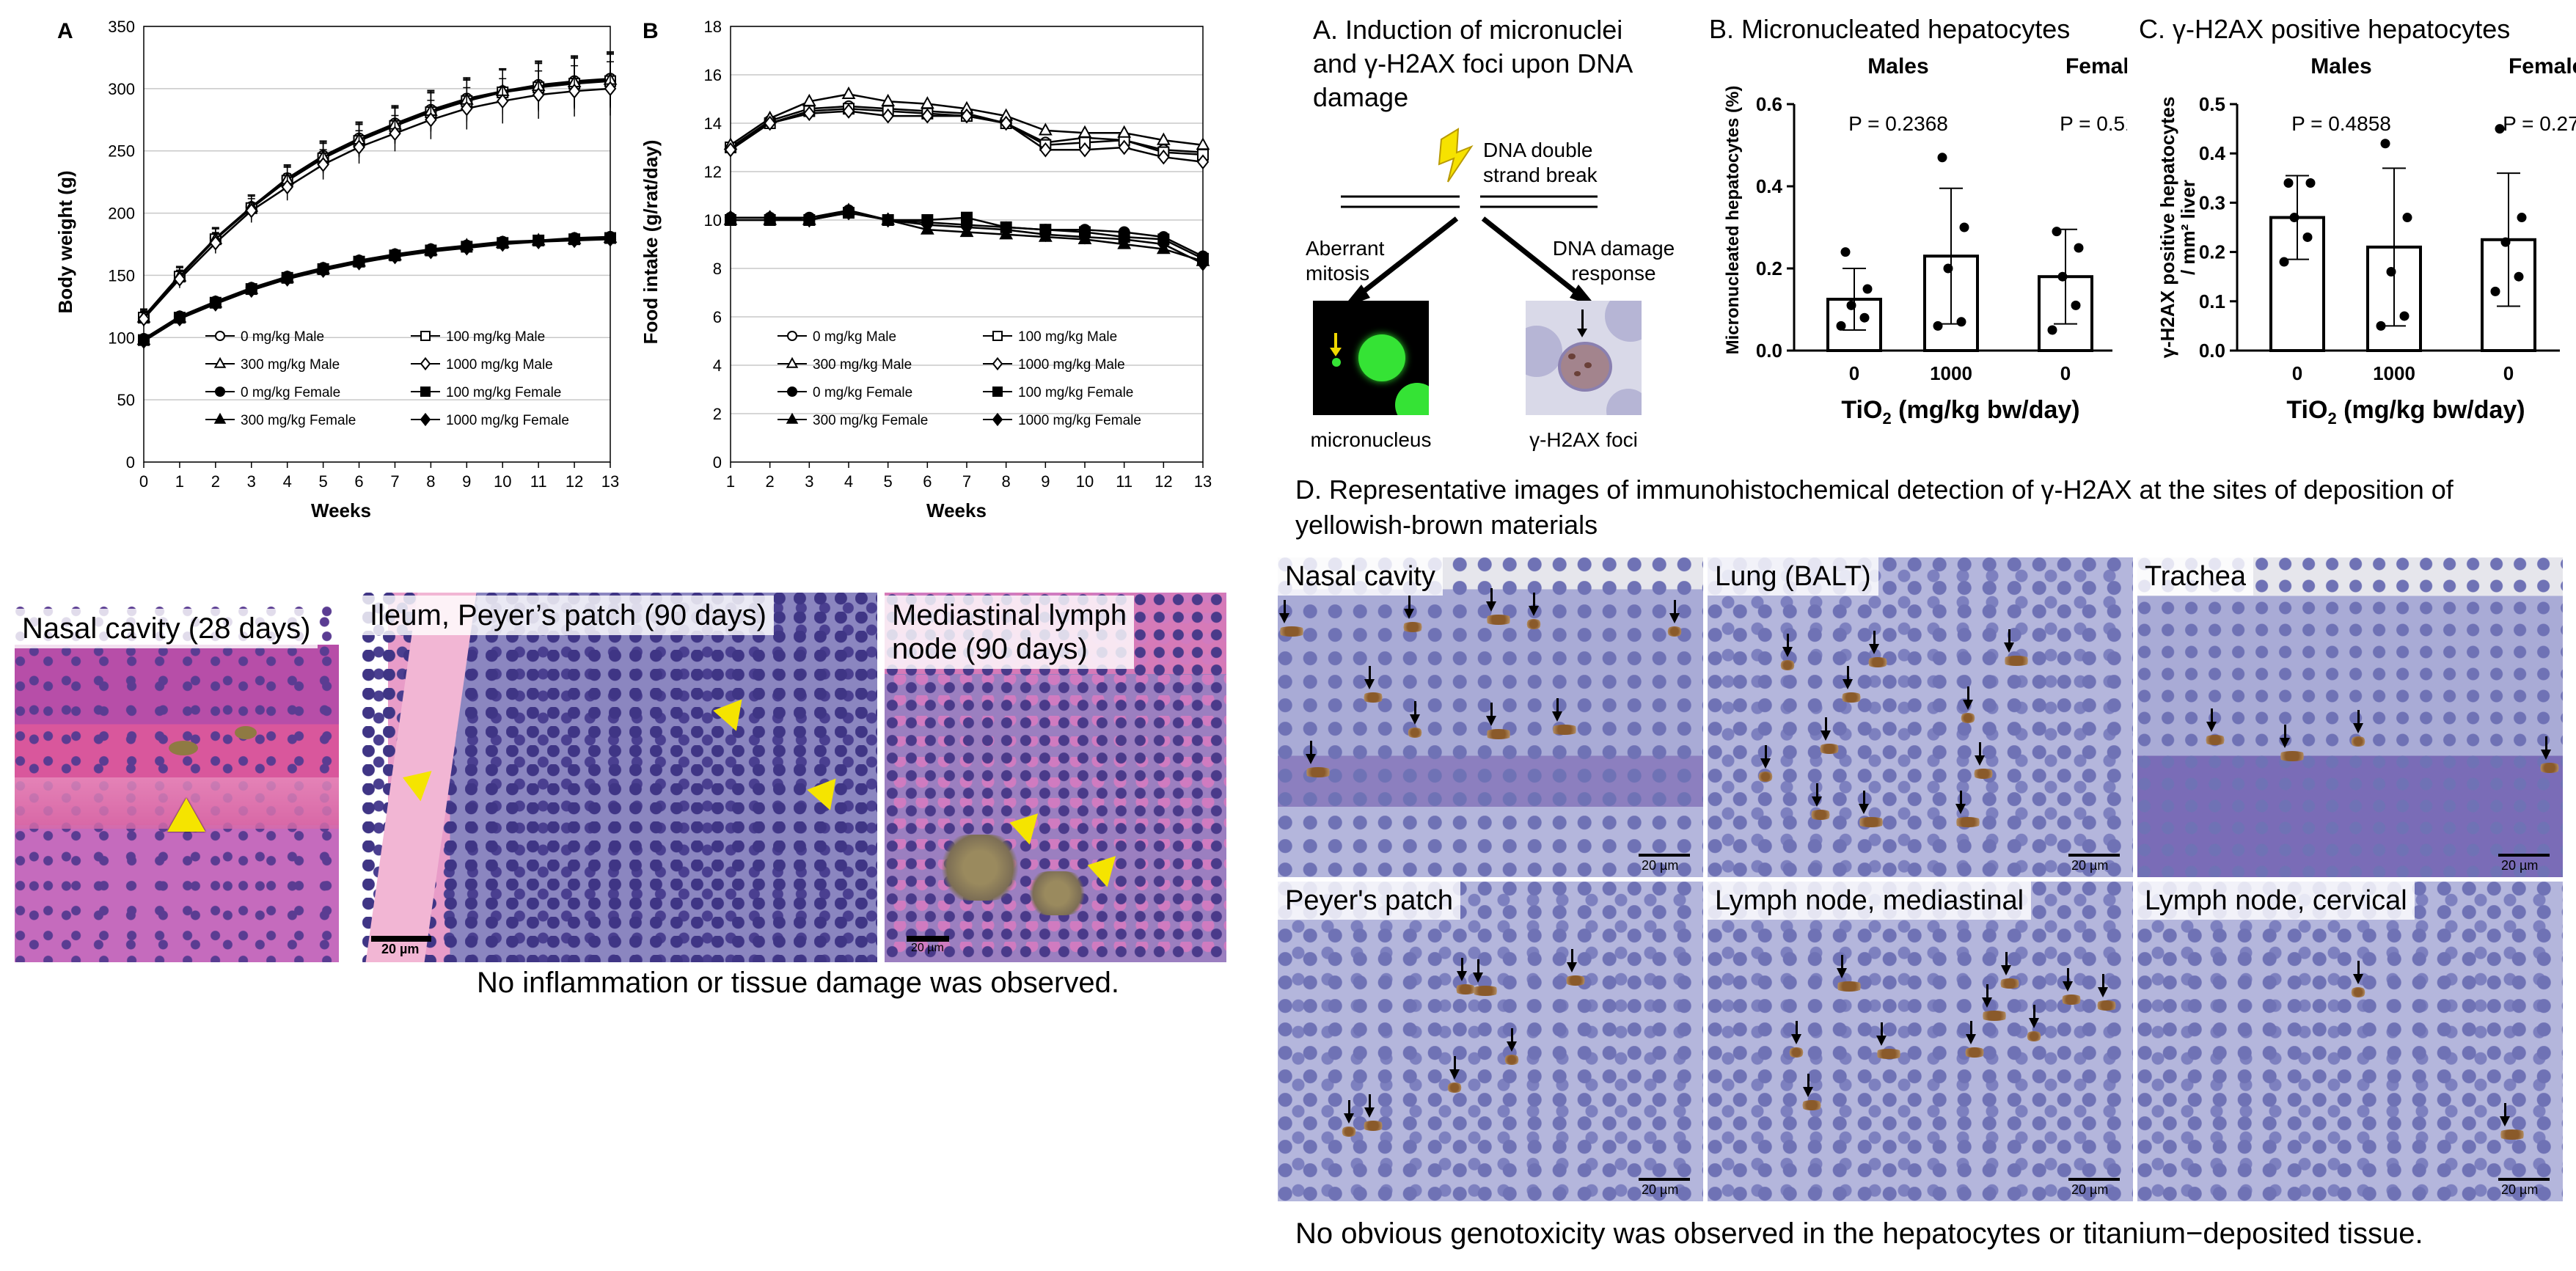 The width and height of the screenshot is (2576, 1271). I want to click on legend-entry: 1000 mg/kg Male, so click(1071, 365).